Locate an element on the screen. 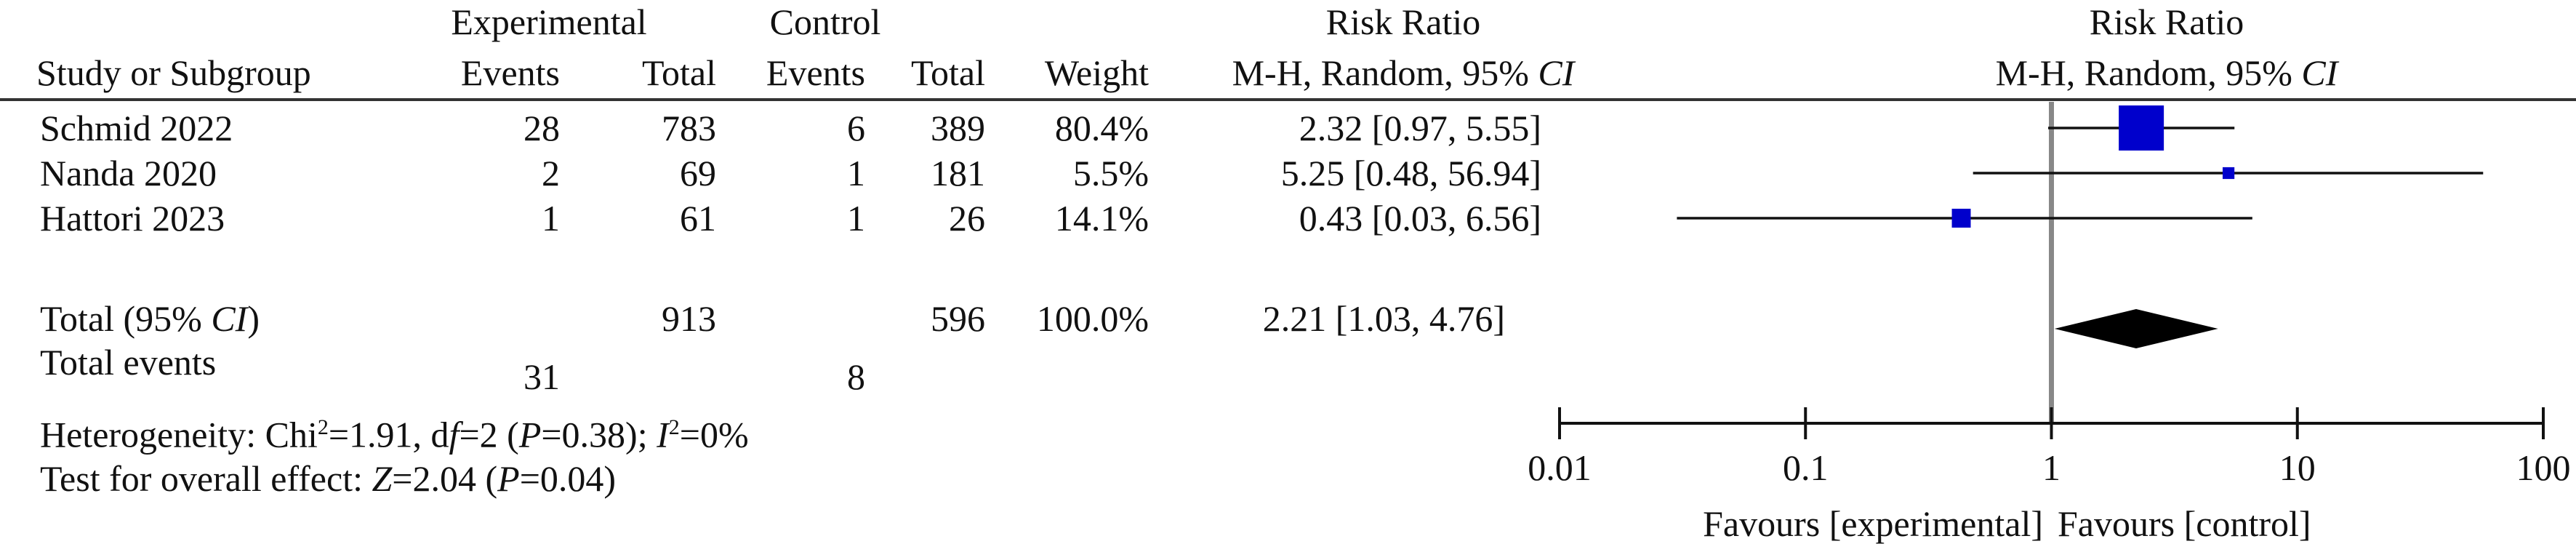 The width and height of the screenshot is (2576, 552). plot-method-ci: CI is located at coordinates (2319, 72).